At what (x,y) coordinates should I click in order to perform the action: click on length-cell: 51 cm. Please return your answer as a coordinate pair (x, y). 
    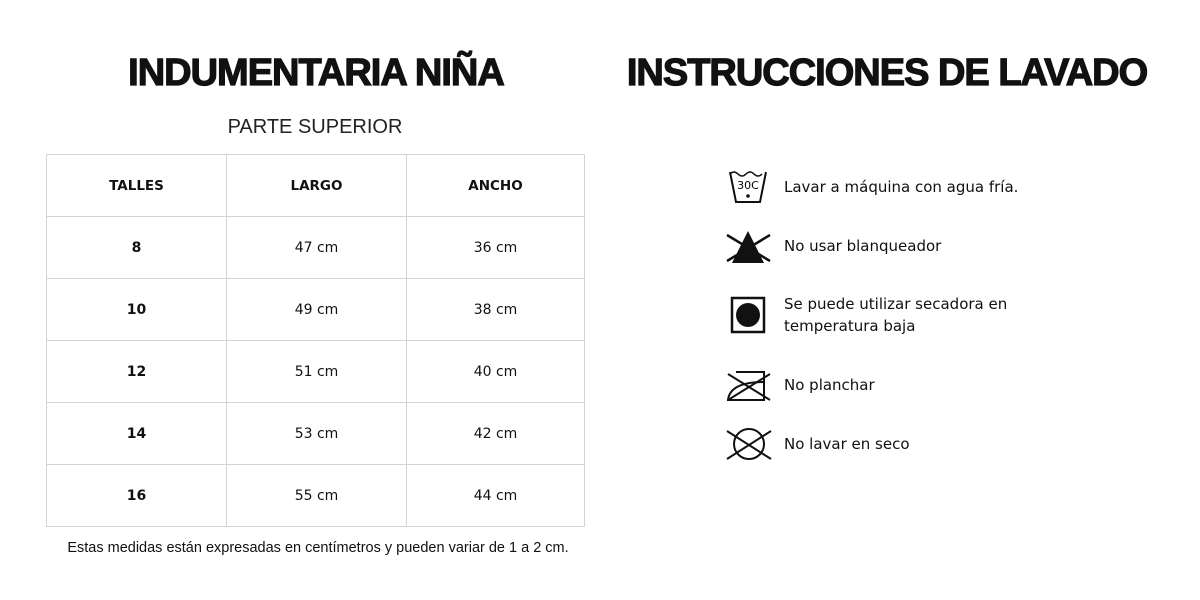
    Looking at the image, I should click on (316, 371).